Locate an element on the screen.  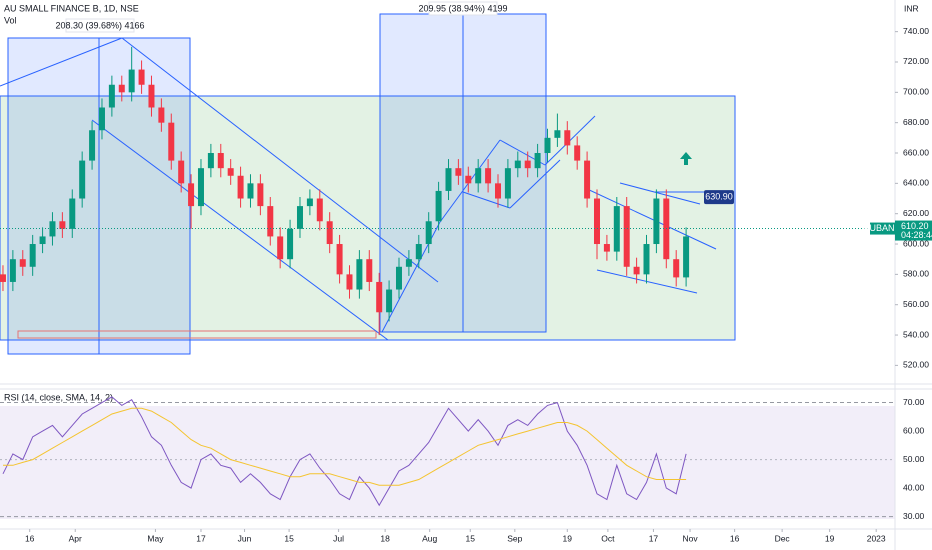
symbol-title: AU SMALL FINANCE B, 1D, NSE is located at coordinates (71, 8).